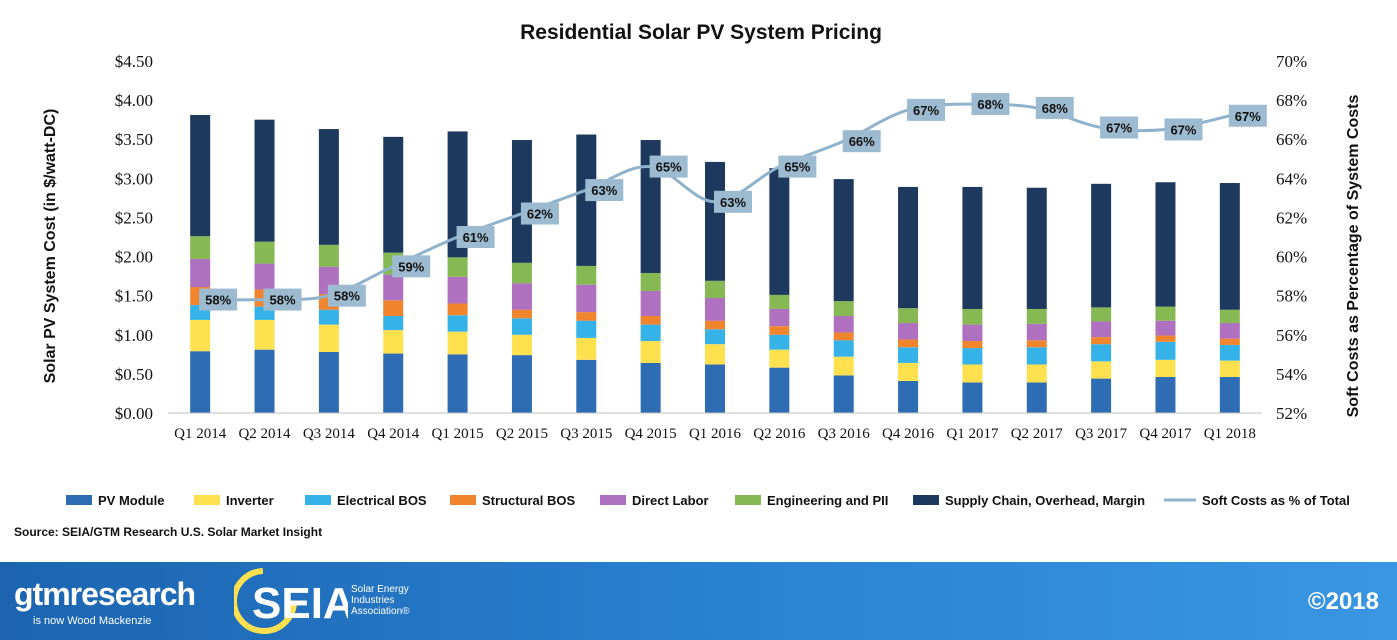 This screenshot has height=640, width=1397. What do you see at coordinates (1291, 217) in the screenshot?
I see `y2-tick-label: 62%` at bounding box center [1291, 217].